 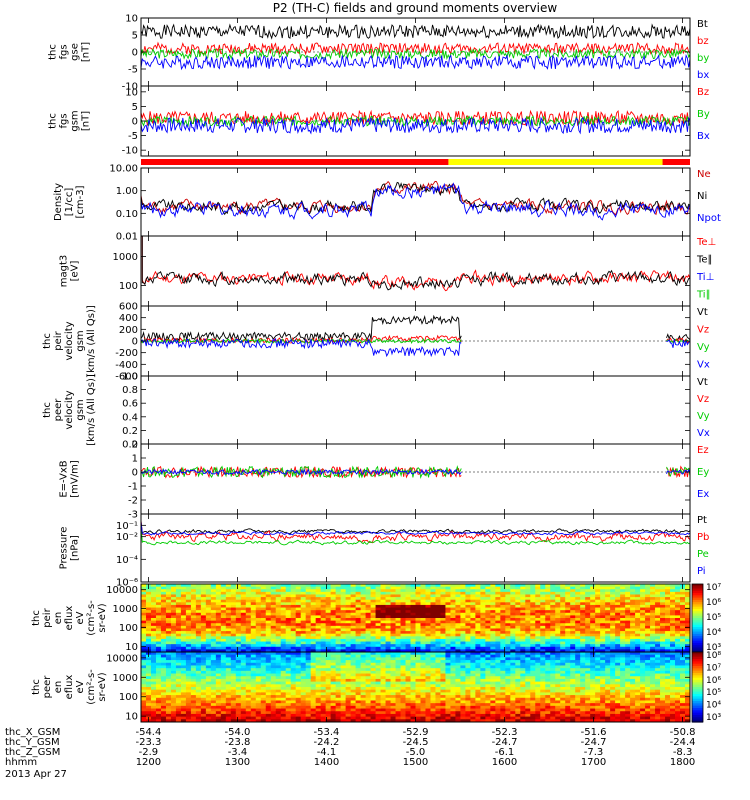 What do you see at coordinates (64, 478) in the screenshot?
I see `y-axis-label: E=-VxB` at bounding box center [64, 478].